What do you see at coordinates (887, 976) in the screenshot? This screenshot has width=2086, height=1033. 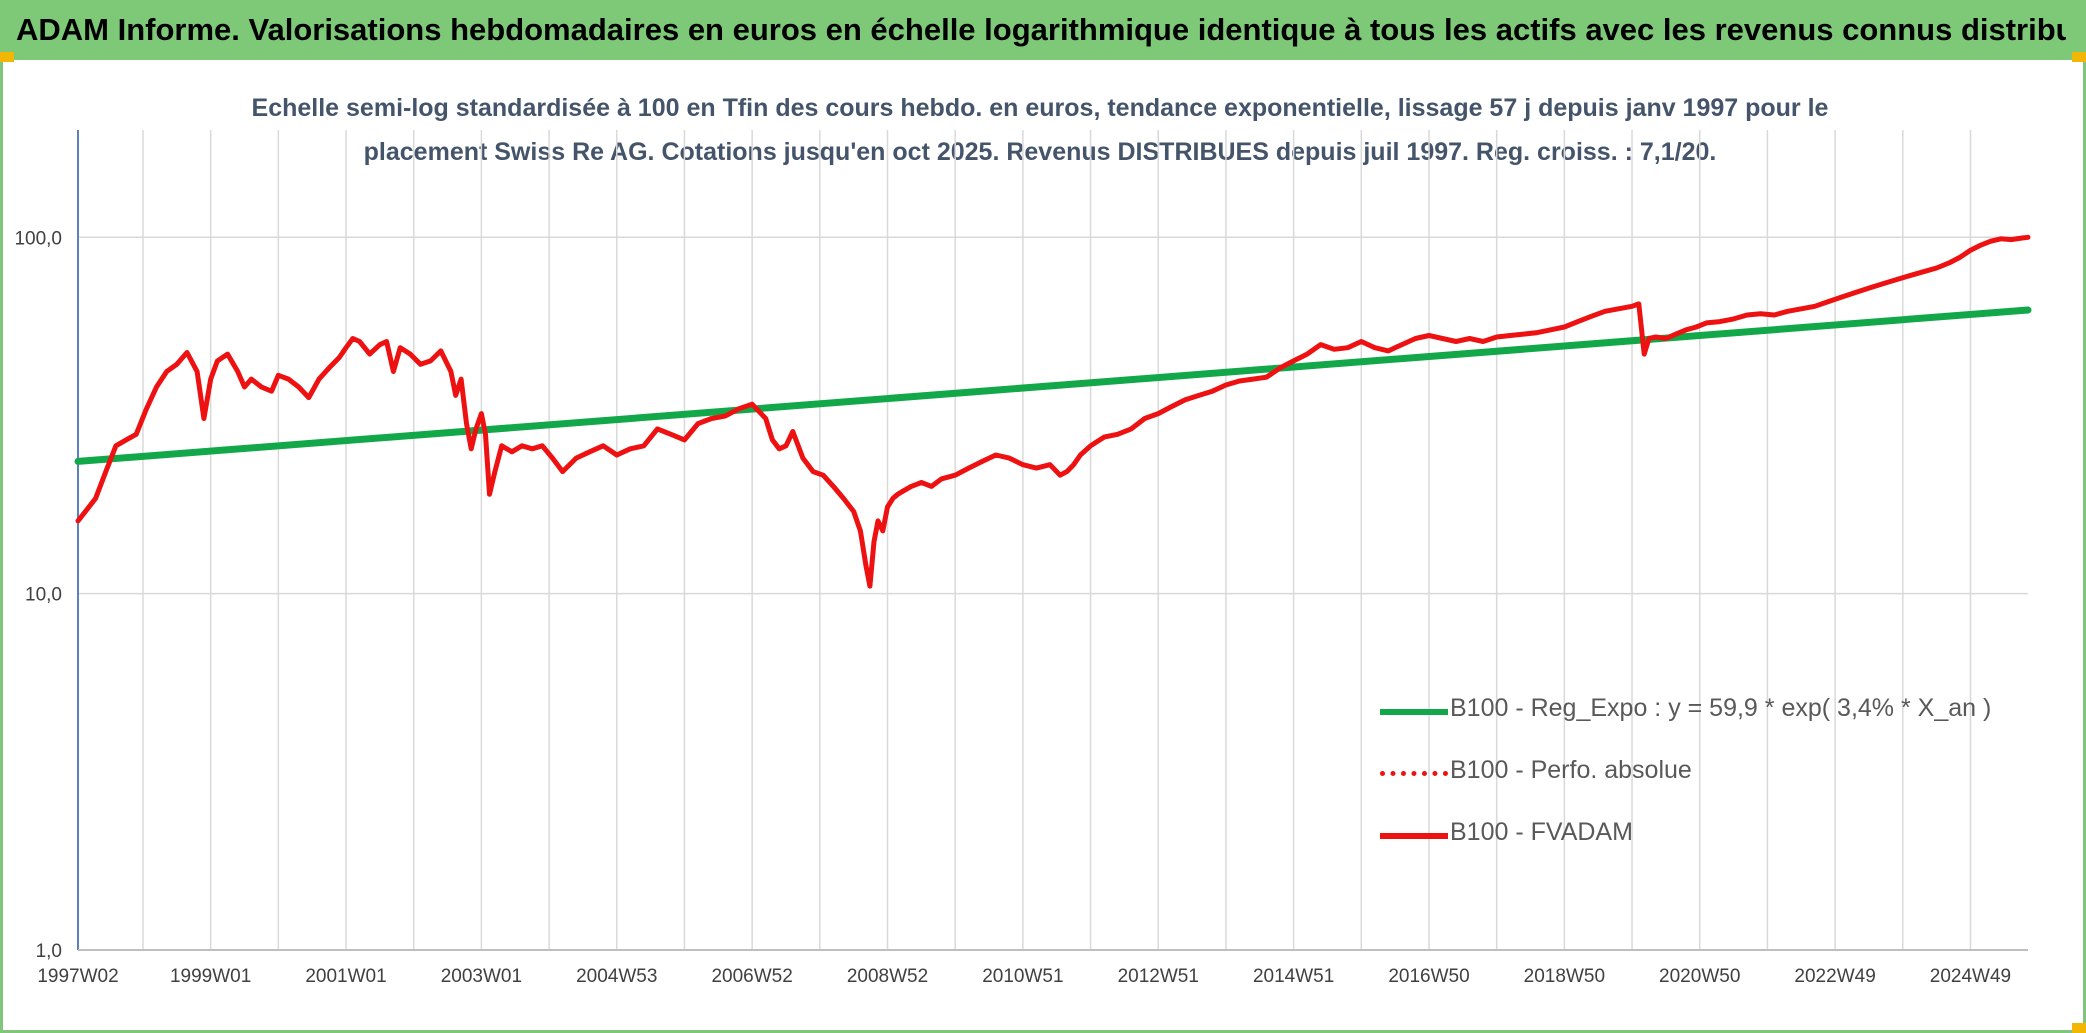 I see `x-tick-label: 2008W52` at bounding box center [887, 976].